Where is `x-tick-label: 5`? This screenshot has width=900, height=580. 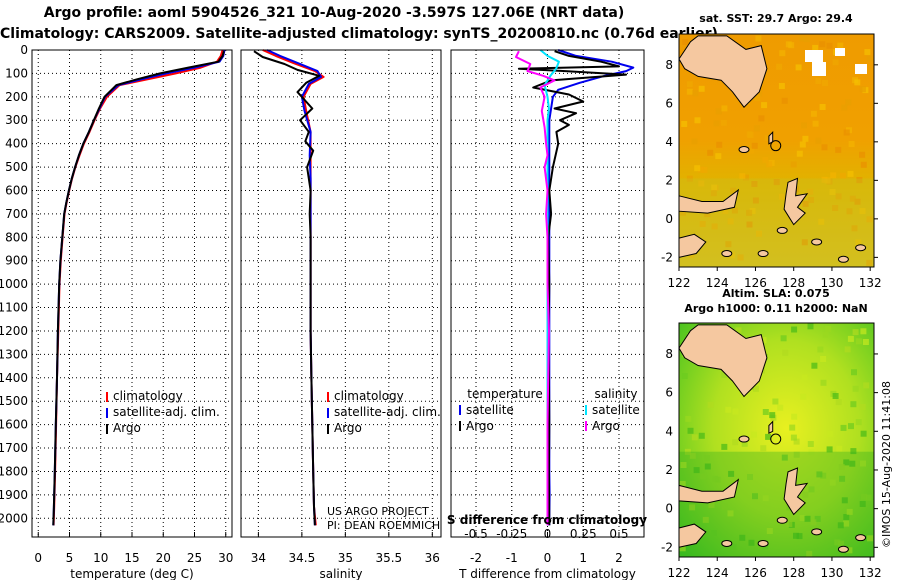
x-tick-label: 5 is located at coordinates (70, 558).